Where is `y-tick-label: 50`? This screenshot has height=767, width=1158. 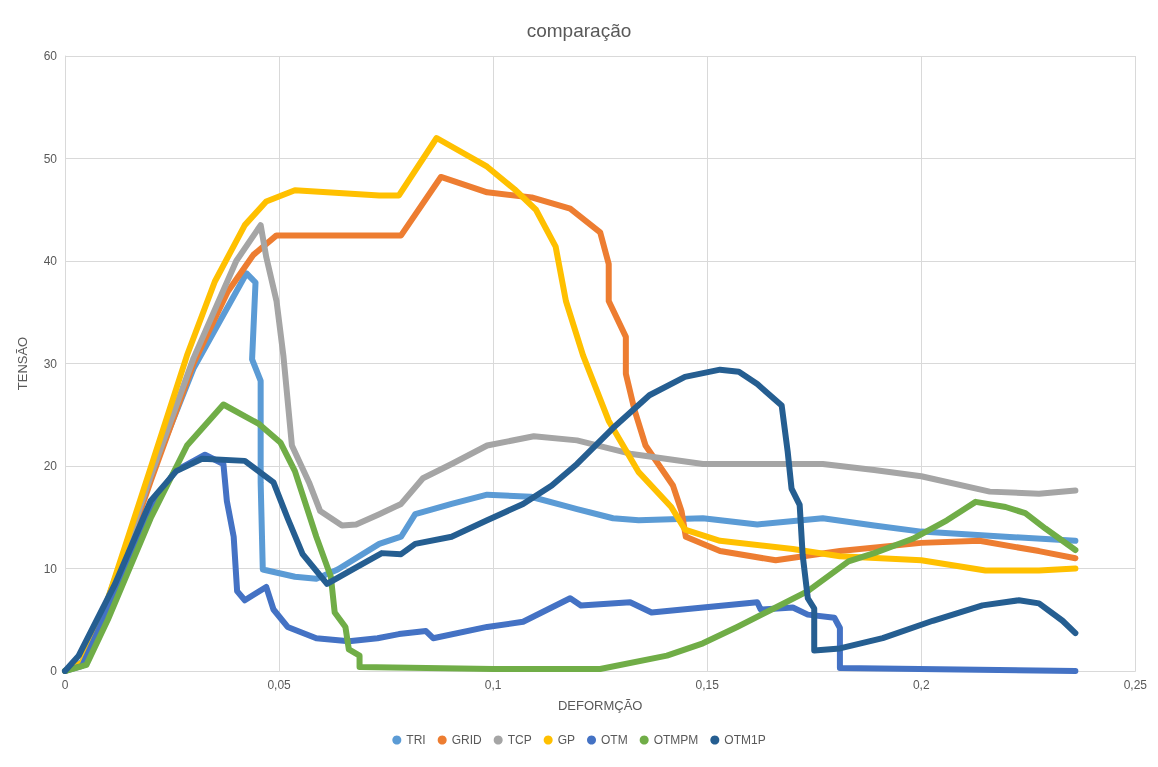 y-tick-label: 50 is located at coordinates (50, 158).